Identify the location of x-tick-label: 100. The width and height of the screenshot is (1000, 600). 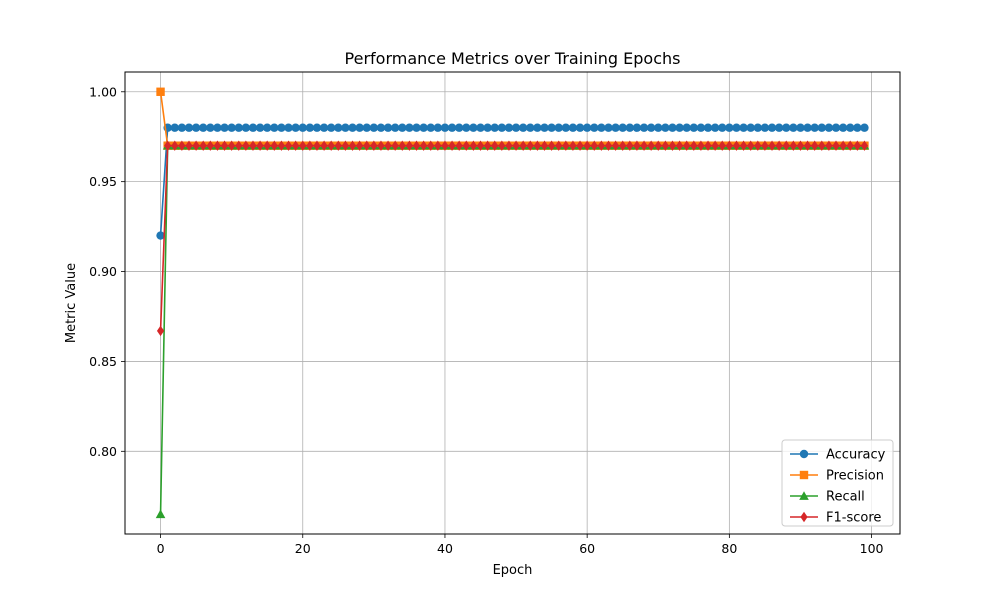
(872, 548).